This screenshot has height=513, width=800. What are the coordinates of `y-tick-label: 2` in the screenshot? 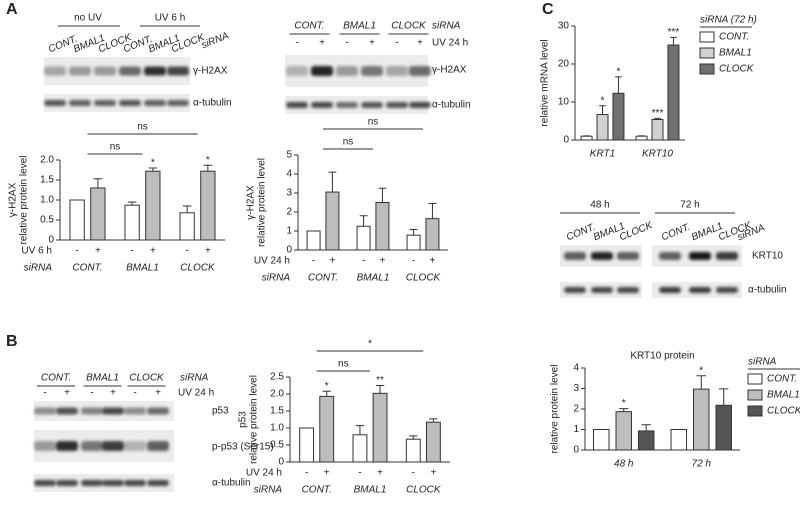 It's located at (576, 409).